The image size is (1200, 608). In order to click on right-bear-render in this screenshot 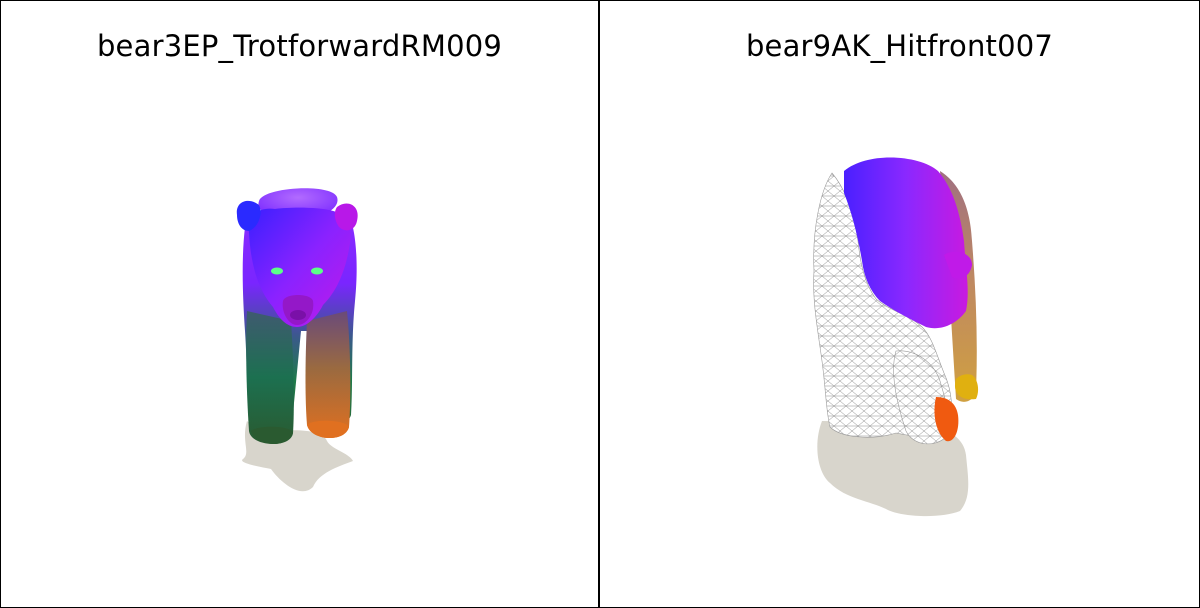, I will do `click(896, 337)`.